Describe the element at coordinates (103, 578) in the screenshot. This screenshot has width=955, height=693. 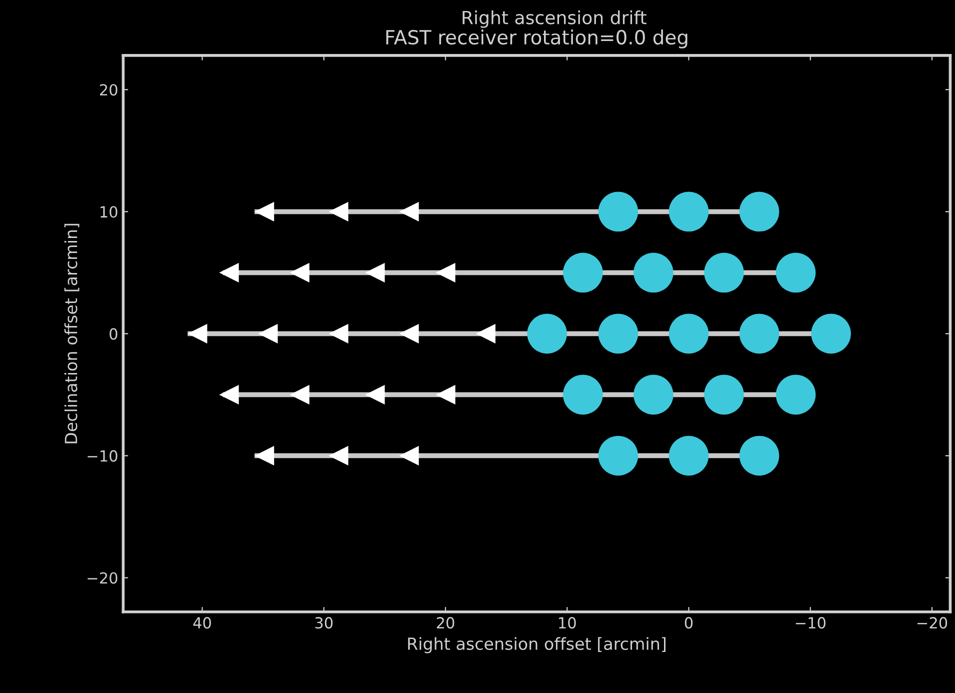
I see `y-tick-label: −20` at that location.